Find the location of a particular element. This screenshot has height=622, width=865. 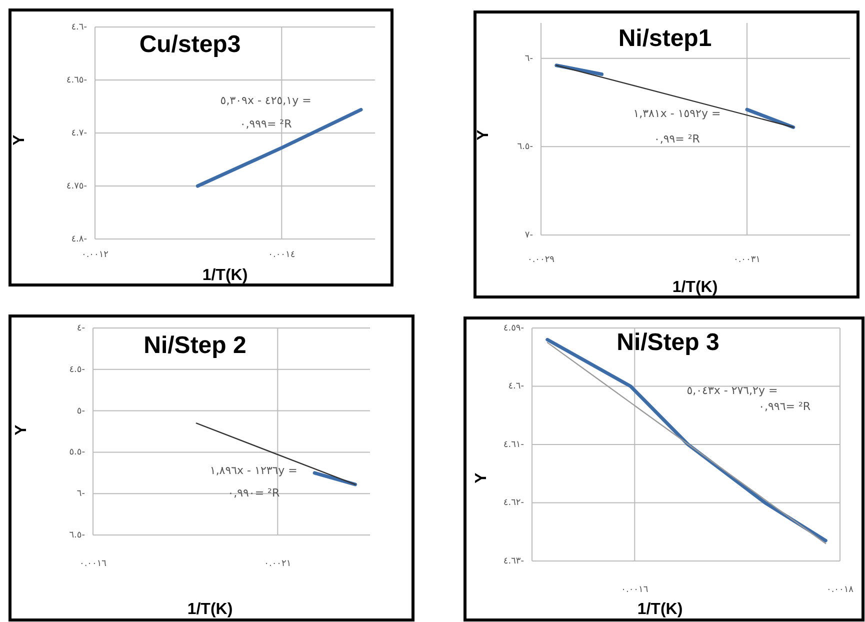

x-tick-label: ٠.٠٠١٢ is located at coordinates (95, 255).